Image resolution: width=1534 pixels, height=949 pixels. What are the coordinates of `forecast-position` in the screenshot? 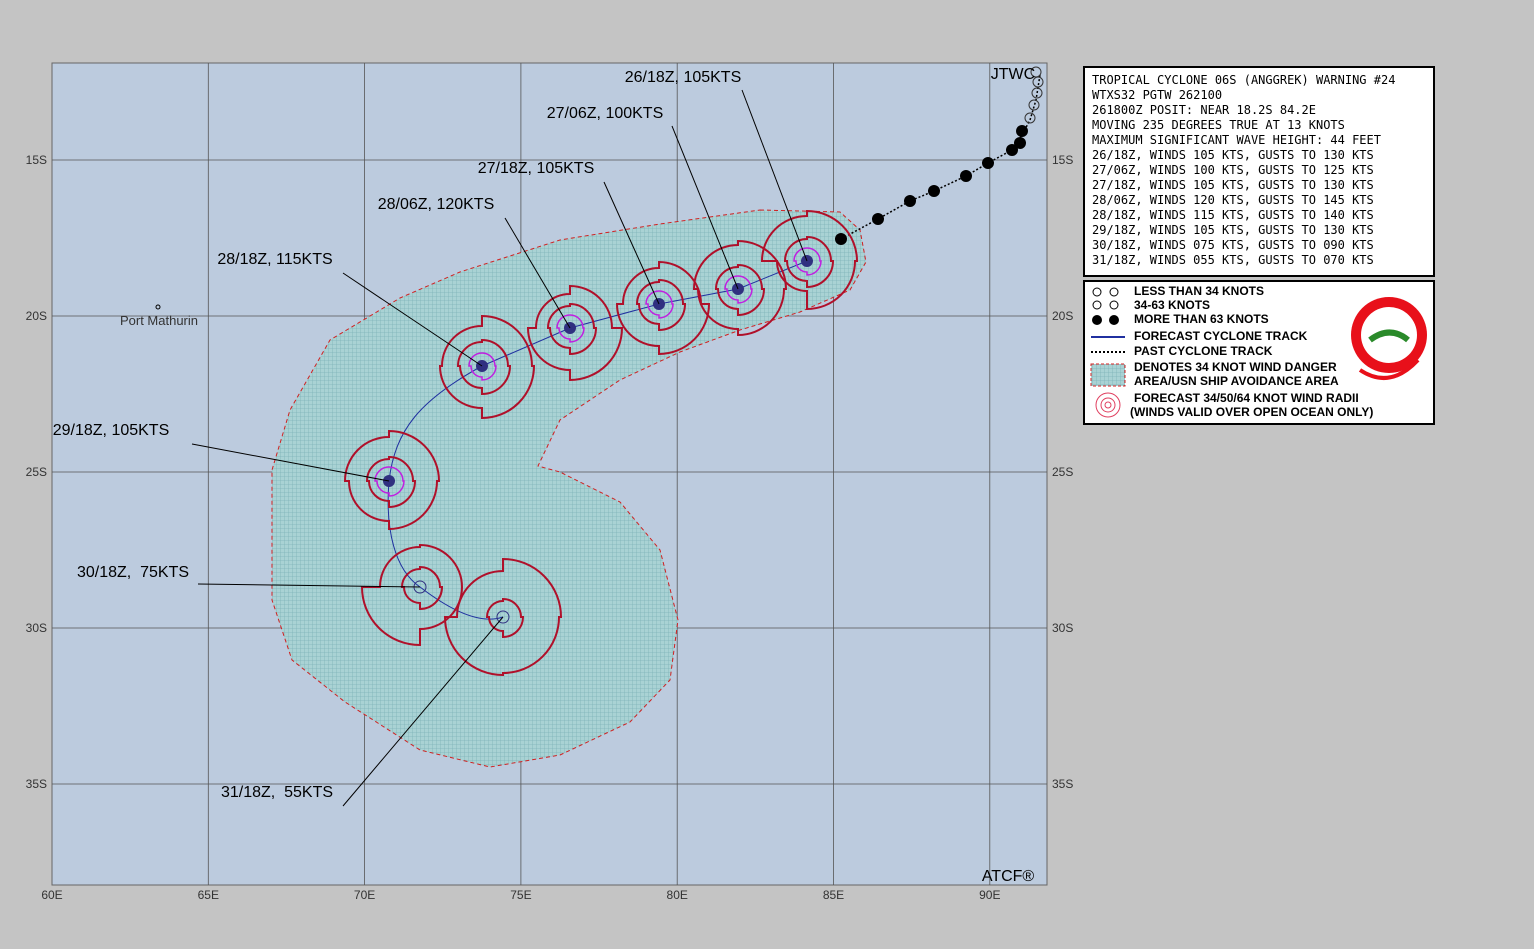 It's located at (503, 617).